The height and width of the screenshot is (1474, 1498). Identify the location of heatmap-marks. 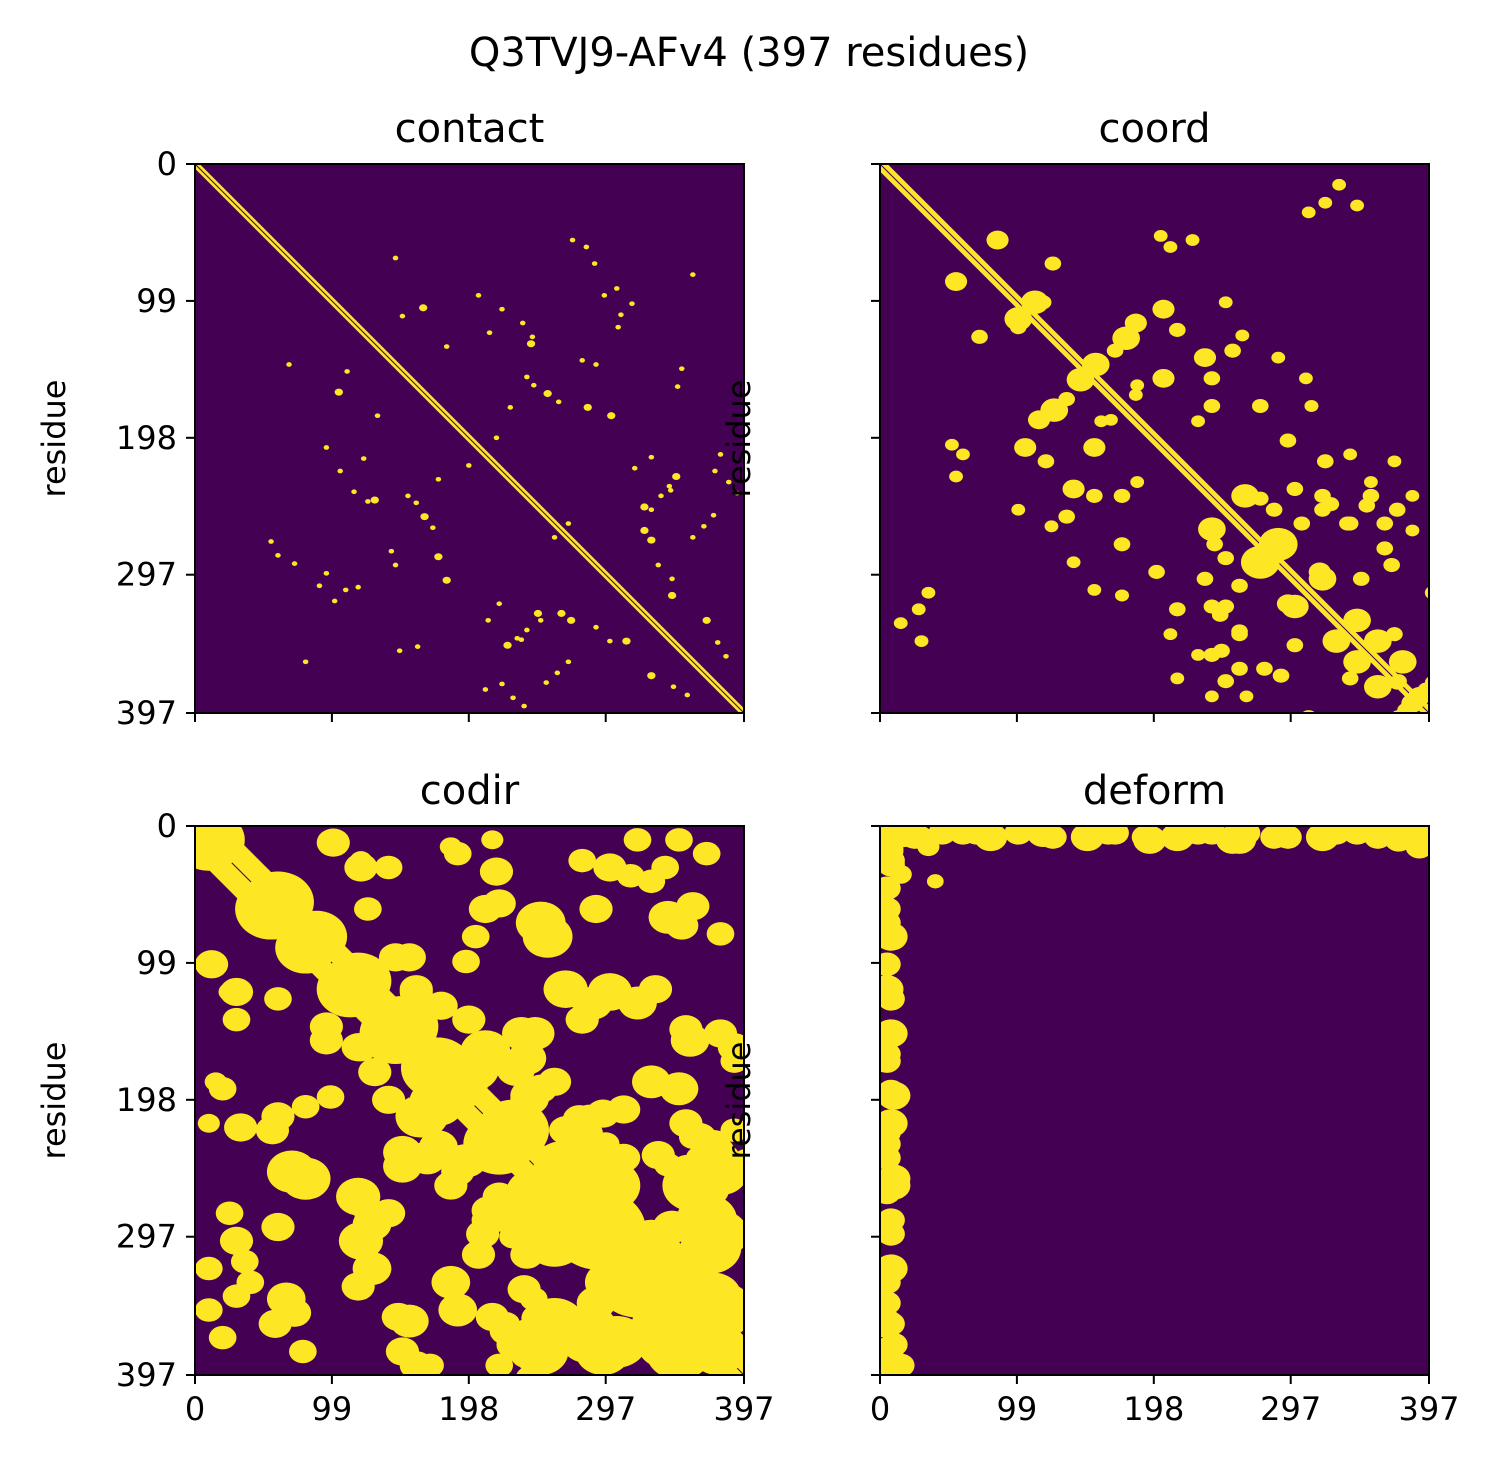
(1154, 1100).